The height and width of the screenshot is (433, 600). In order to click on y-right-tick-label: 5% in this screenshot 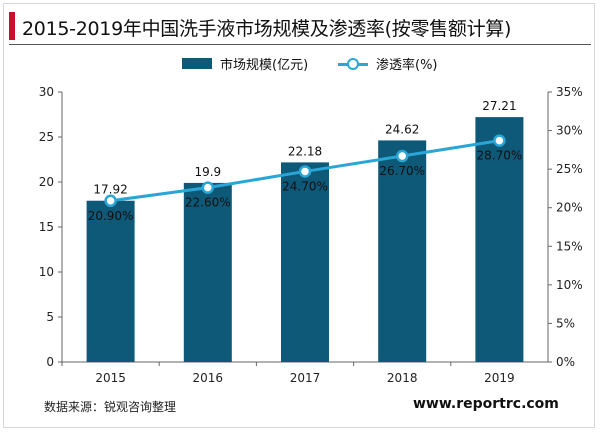, I will do `click(565, 323)`.